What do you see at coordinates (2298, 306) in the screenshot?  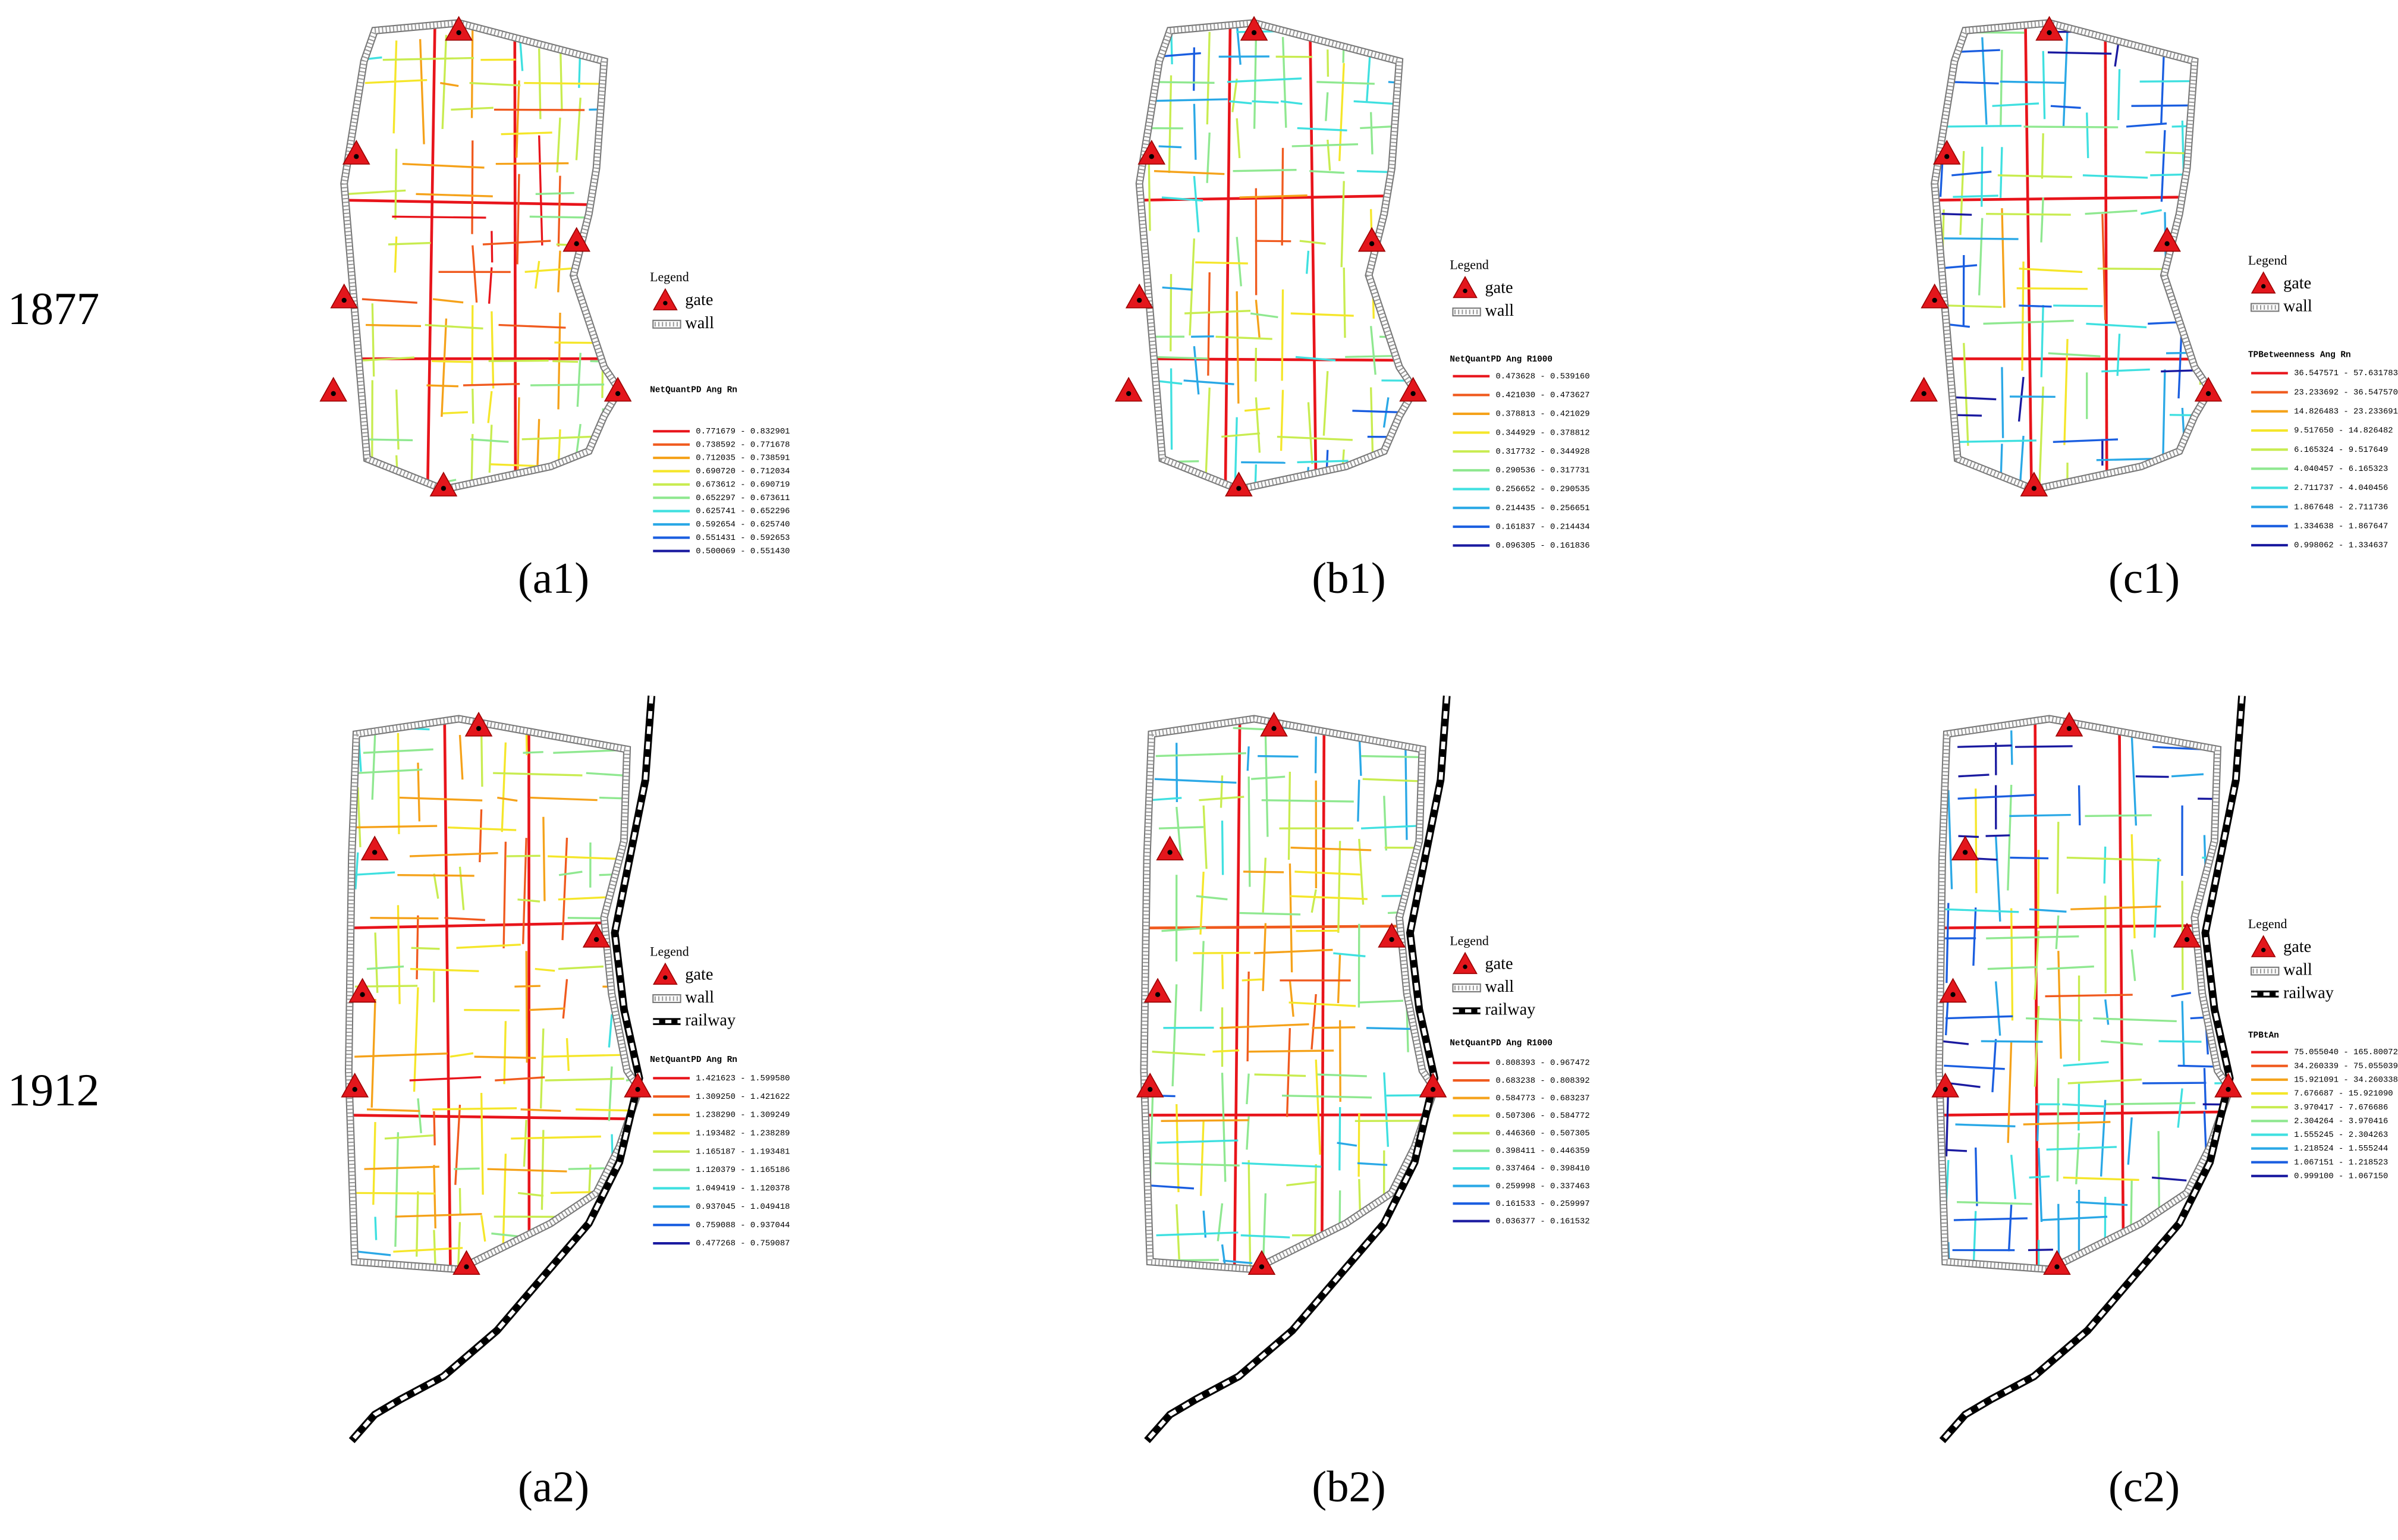 I see `legend-symbol-label: wall` at bounding box center [2298, 306].